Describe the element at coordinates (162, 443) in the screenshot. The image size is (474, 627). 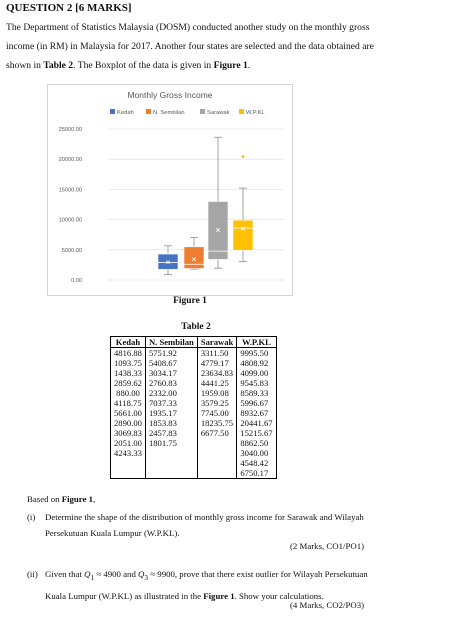
I see `table-cell: 1801.75` at that location.